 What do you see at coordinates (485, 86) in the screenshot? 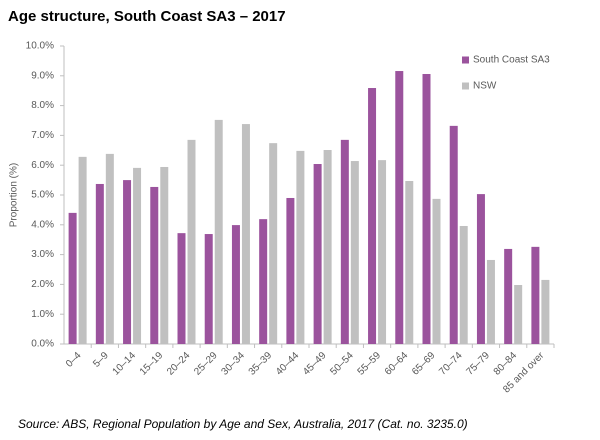
I see `legend-label: NSW` at bounding box center [485, 86].